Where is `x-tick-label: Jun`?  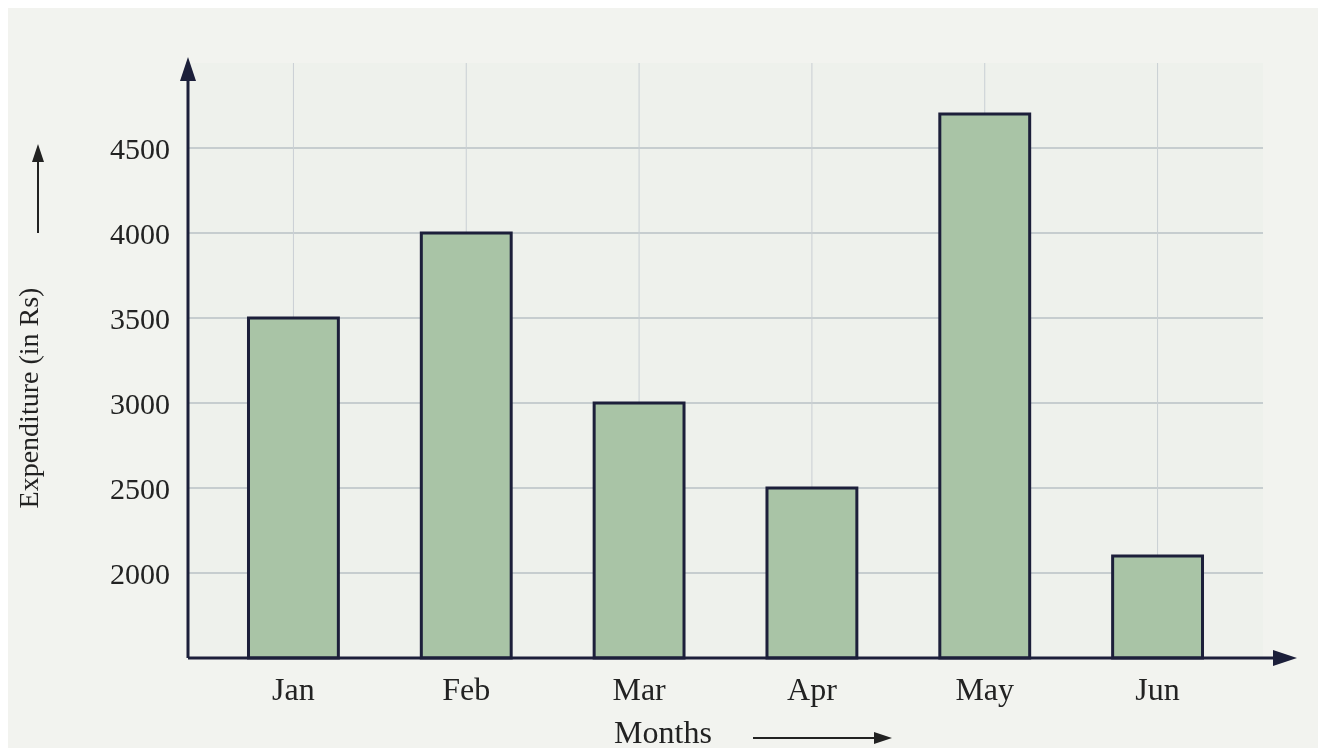
x-tick-label: Jun is located at coordinates (1157, 689).